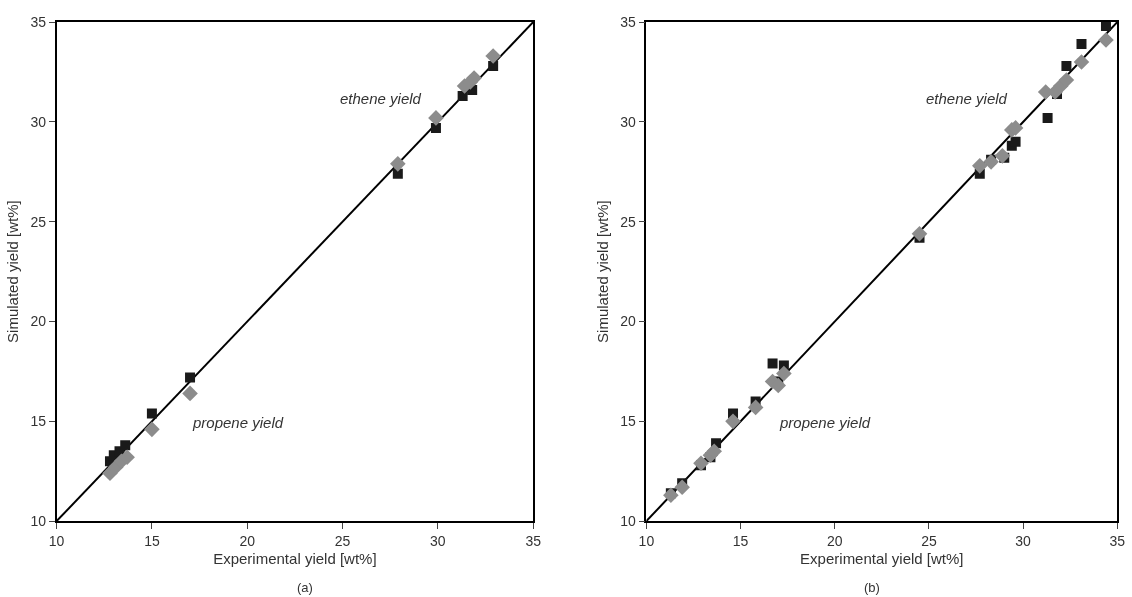 The image size is (1132, 597). Describe the element at coordinates (305, 587) in the screenshot. I see `text: (a)` at that location.